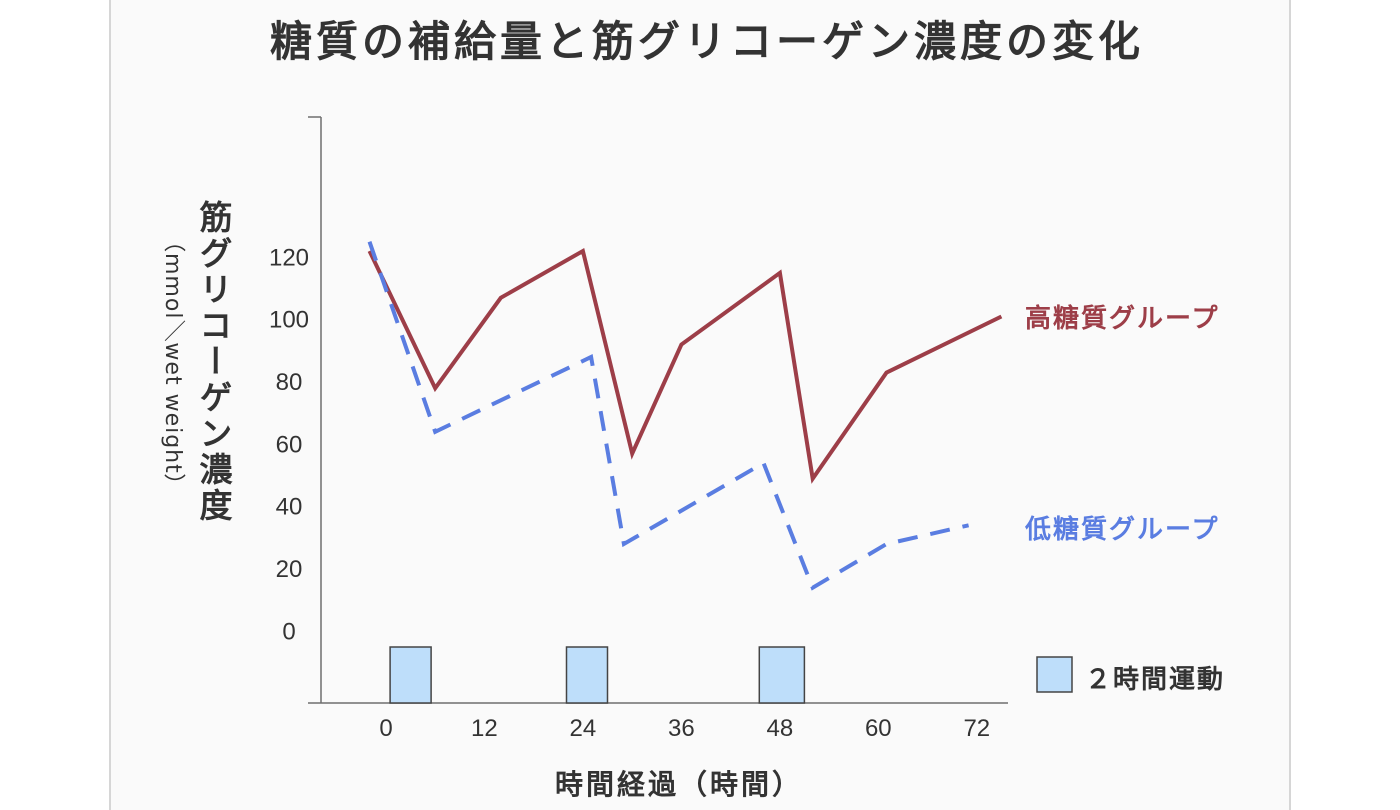 The width and height of the screenshot is (1400, 810). I want to click on y-tick-label: 20, so click(289, 569).